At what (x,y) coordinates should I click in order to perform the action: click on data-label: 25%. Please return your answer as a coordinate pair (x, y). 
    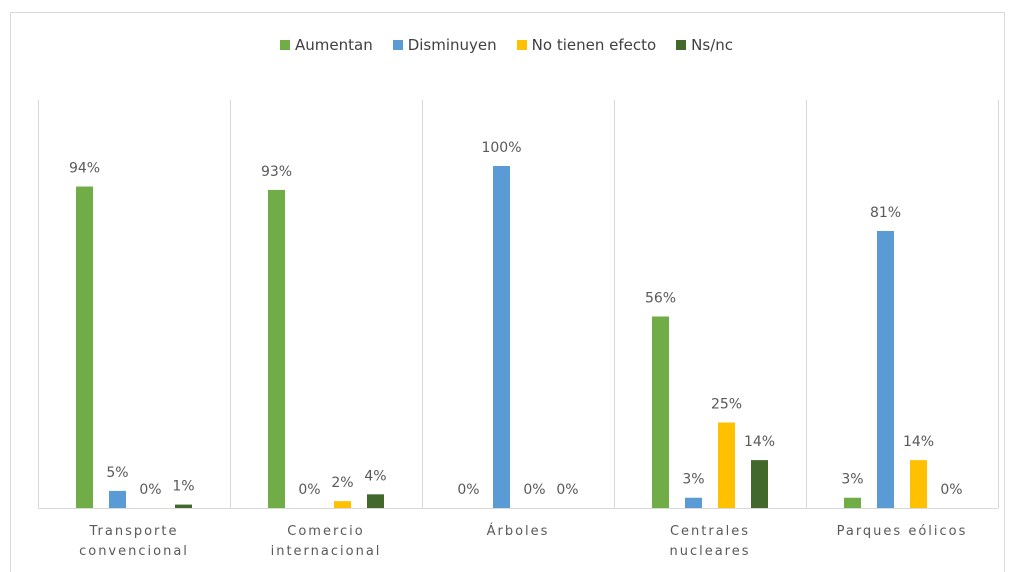
    Looking at the image, I should click on (726, 405).